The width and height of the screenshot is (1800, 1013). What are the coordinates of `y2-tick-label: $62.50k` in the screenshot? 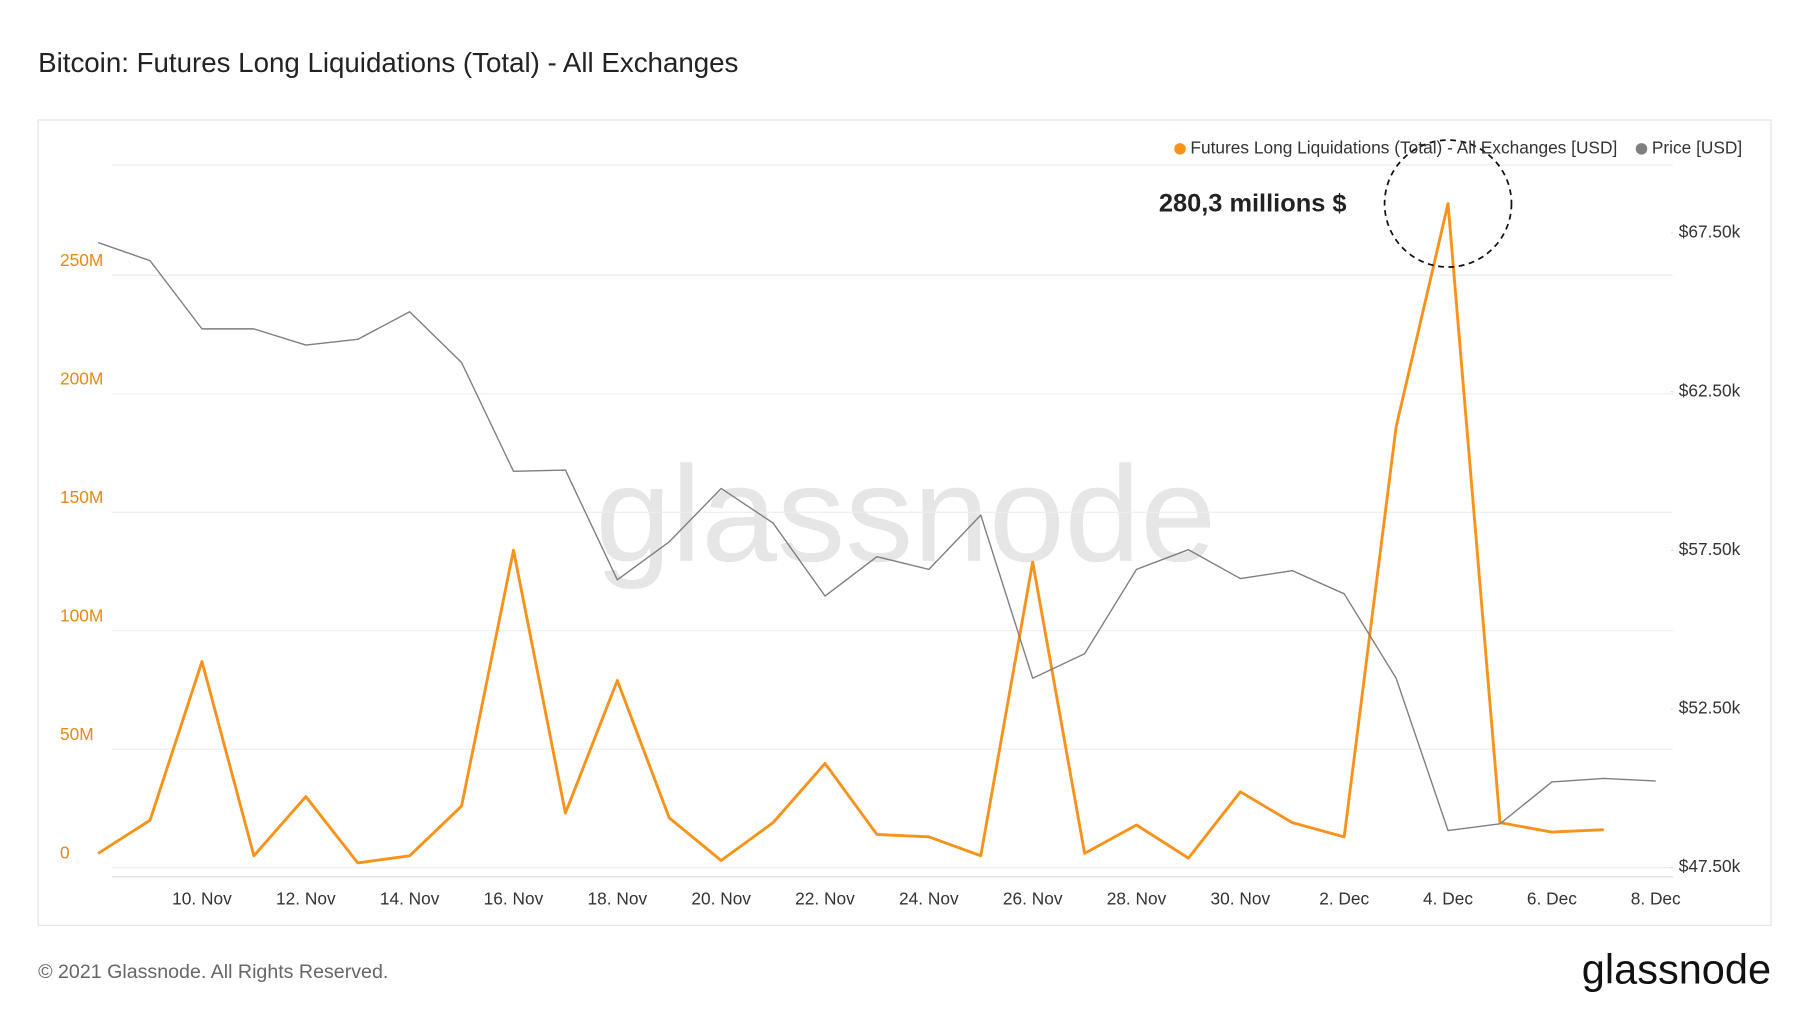 It's located at (1710, 390).